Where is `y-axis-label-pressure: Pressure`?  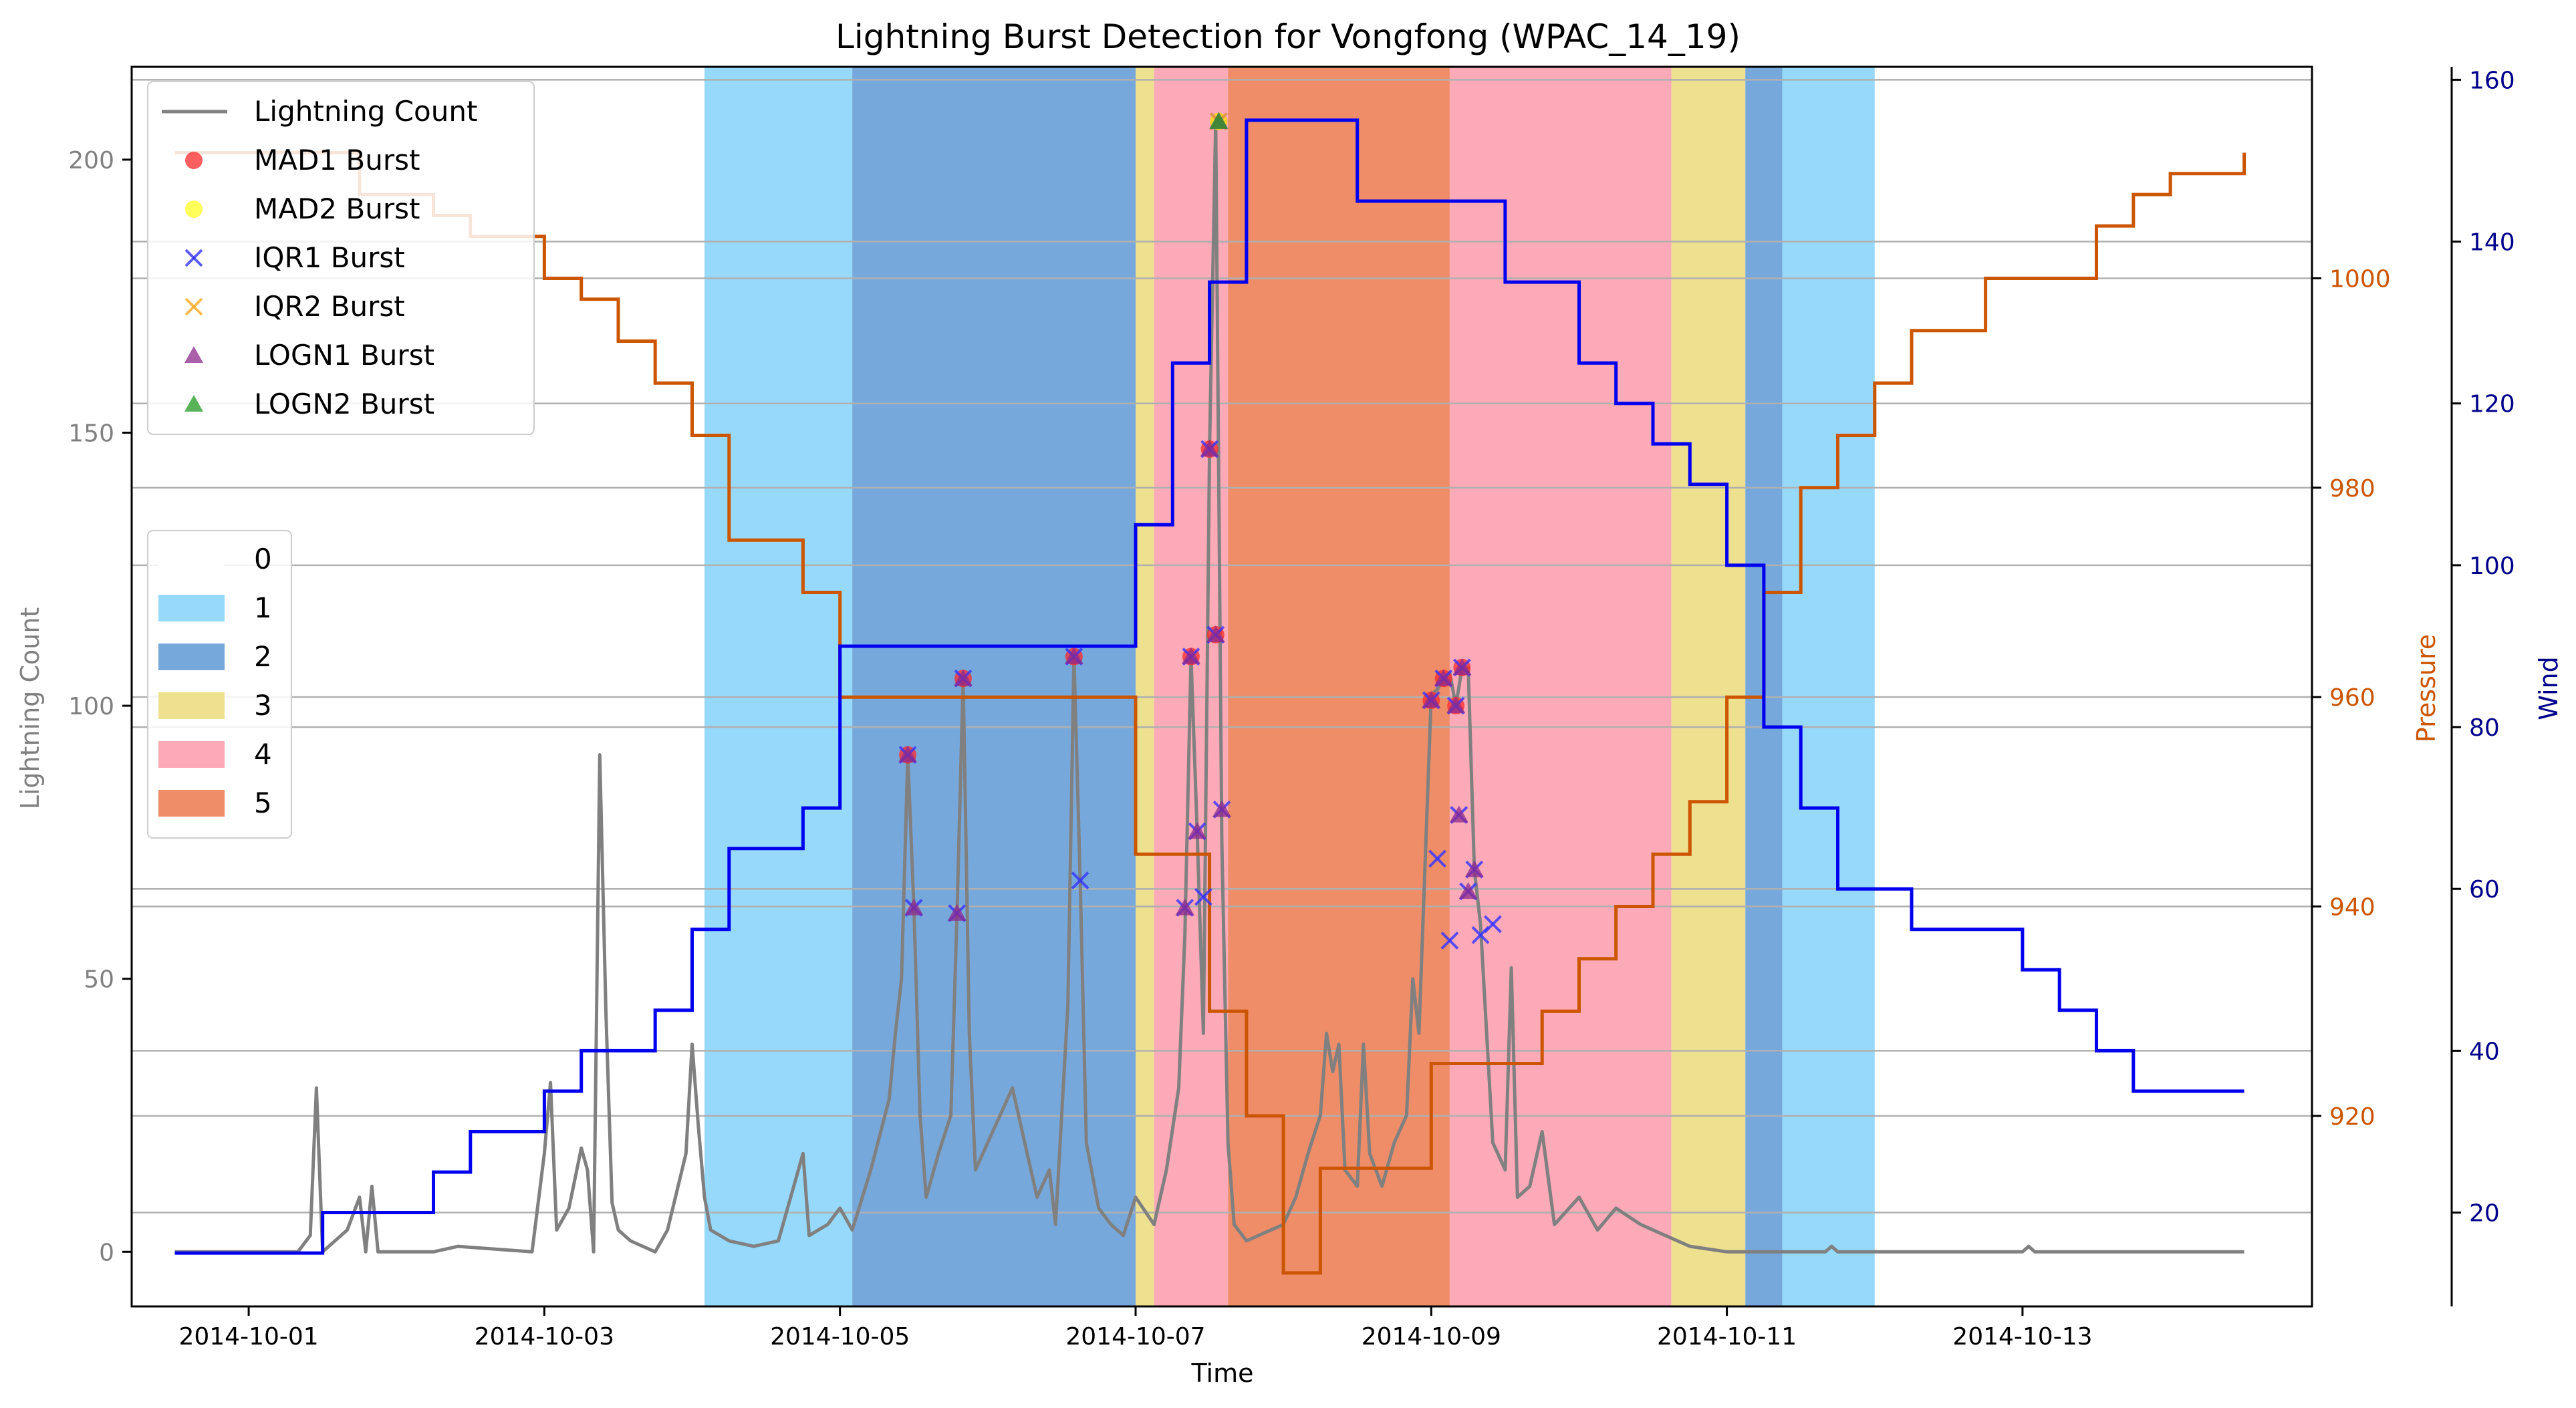
y-axis-label-pressure: Pressure is located at coordinates (2426, 688).